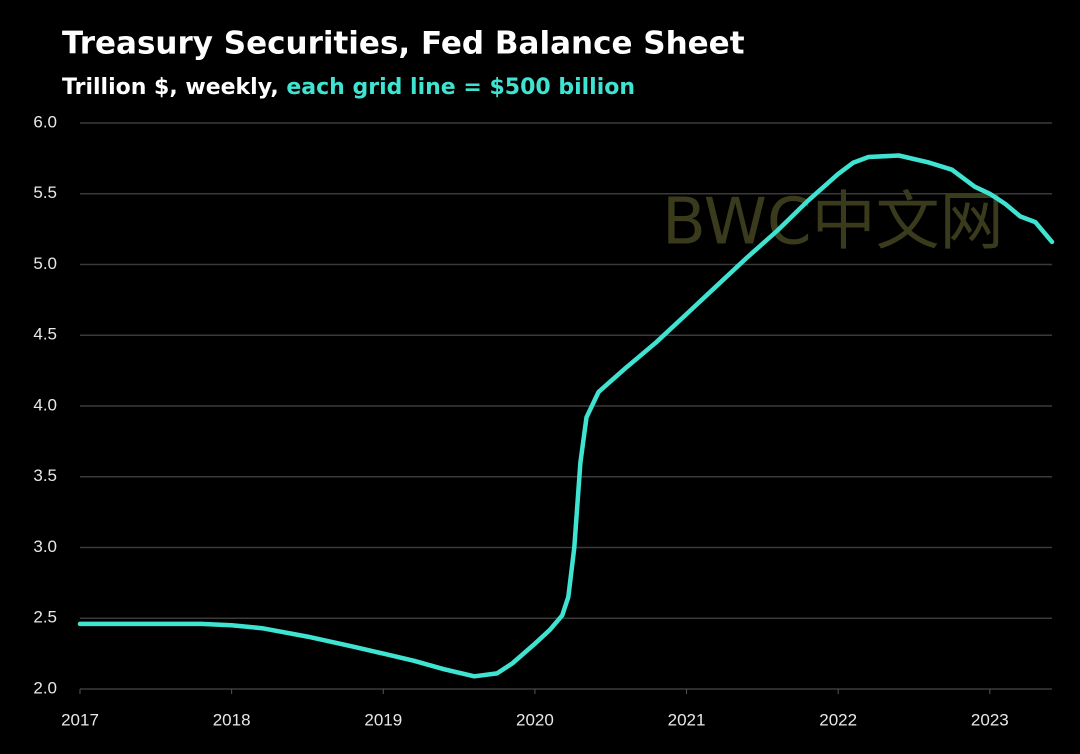  What do you see at coordinates (45, 192) in the screenshot?
I see `y-tick-label: 5.5` at bounding box center [45, 192].